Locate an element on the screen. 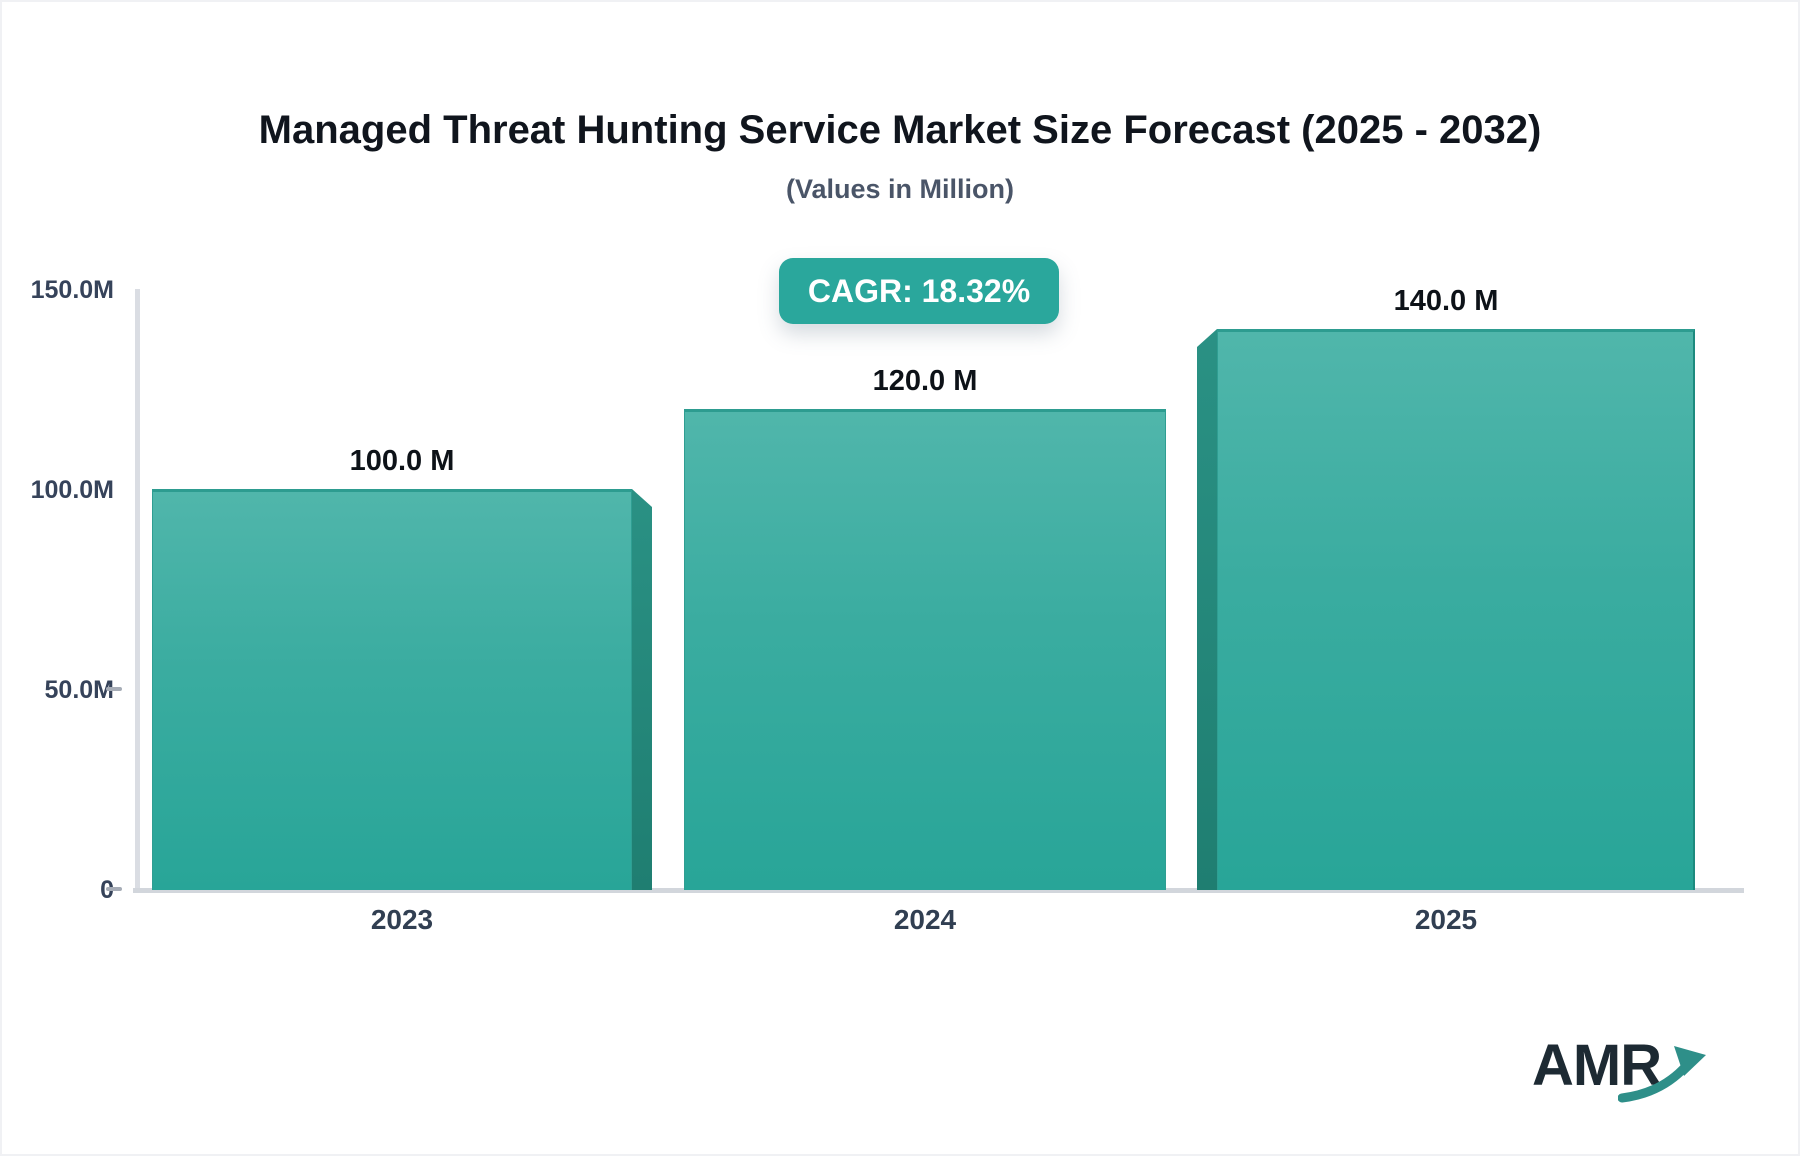 Image resolution: width=1800 pixels, height=1156 pixels. y-tick-100: 100.0M is located at coordinates (72, 490).